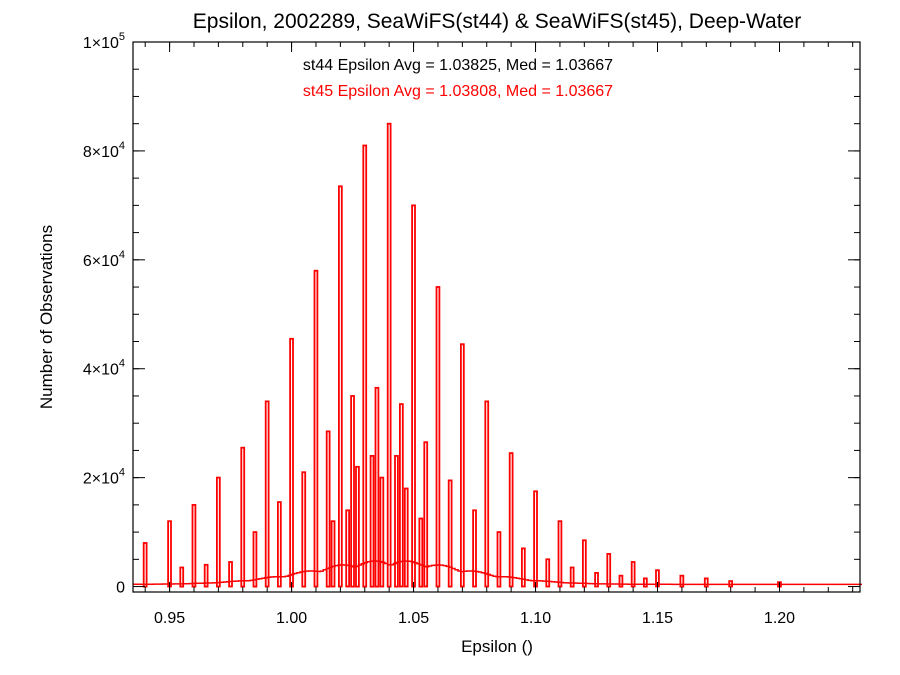 Image resolution: width=900 pixels, height=675 pixels. What do you see at coordinates (657, 618) in the screenshot?
I see `x-tick-label: 1.15` at bounding box center [657, 618].